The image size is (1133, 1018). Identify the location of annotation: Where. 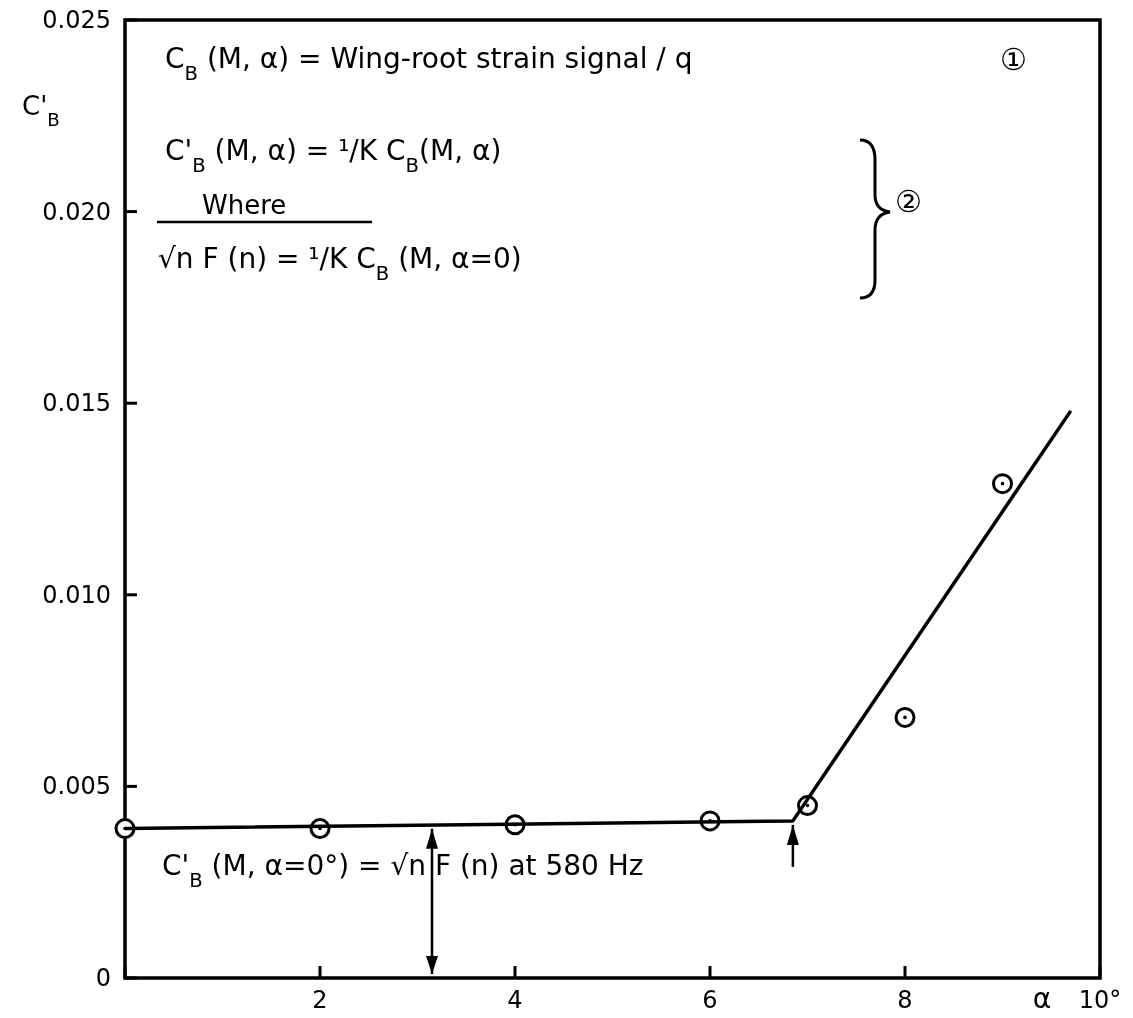
(244, 205).